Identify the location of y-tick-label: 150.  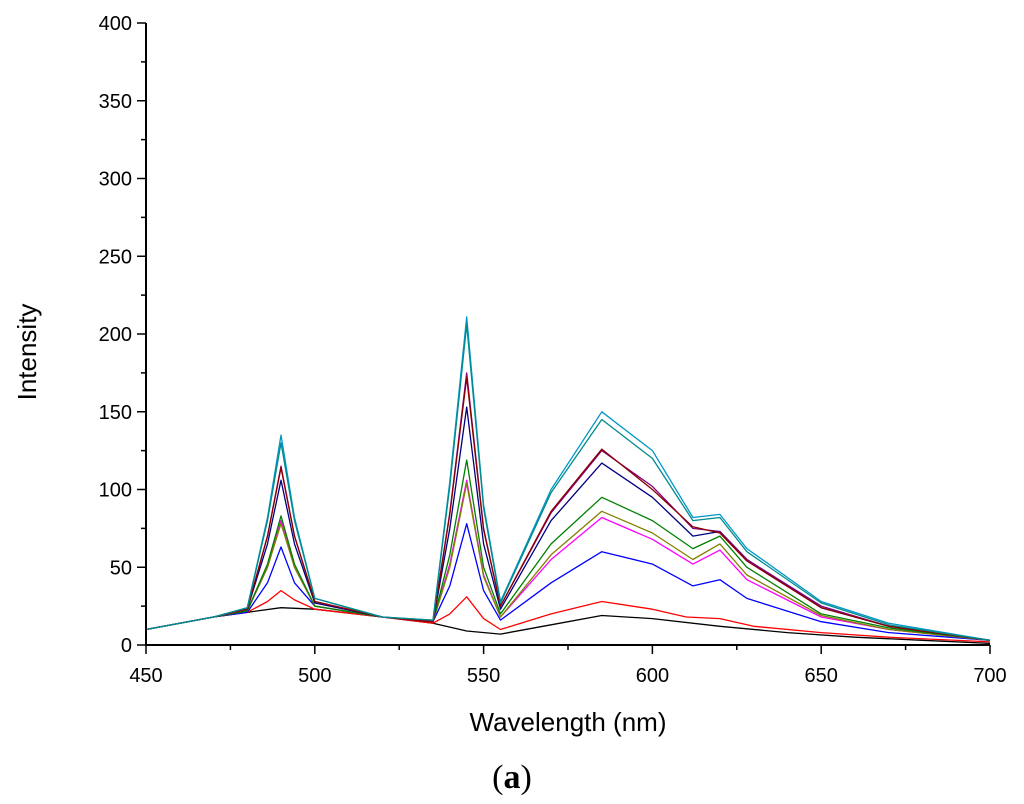
(115, 413).